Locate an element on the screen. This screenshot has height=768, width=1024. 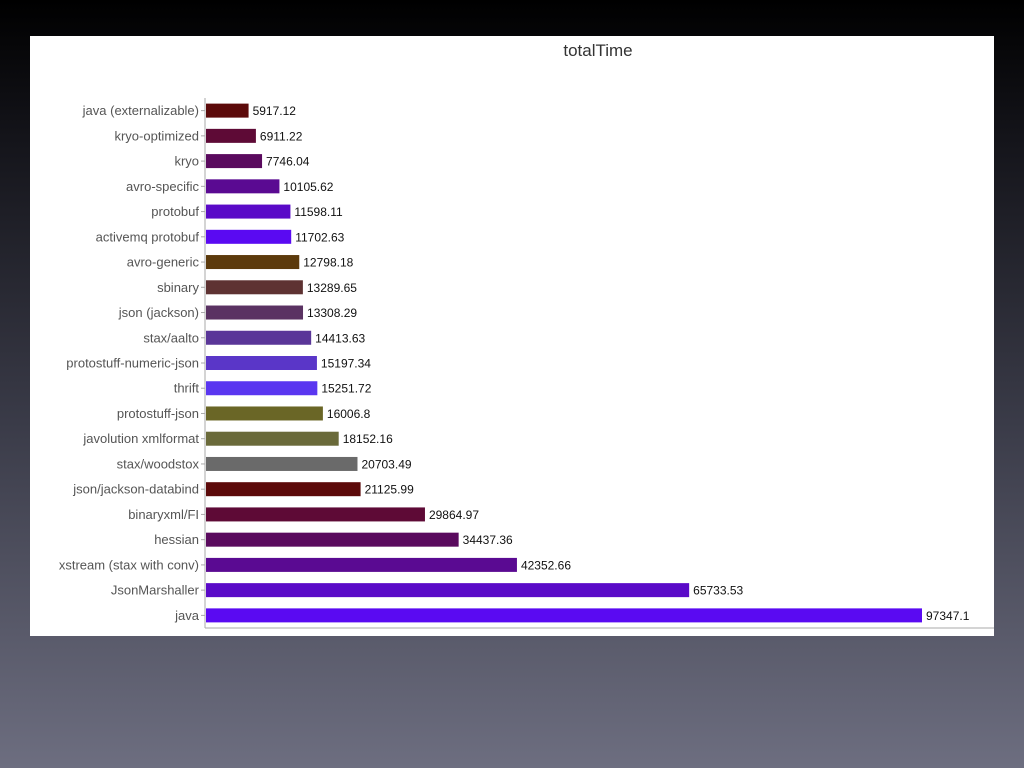
value-label: 97347.1 is located at coordinates (948, 616).